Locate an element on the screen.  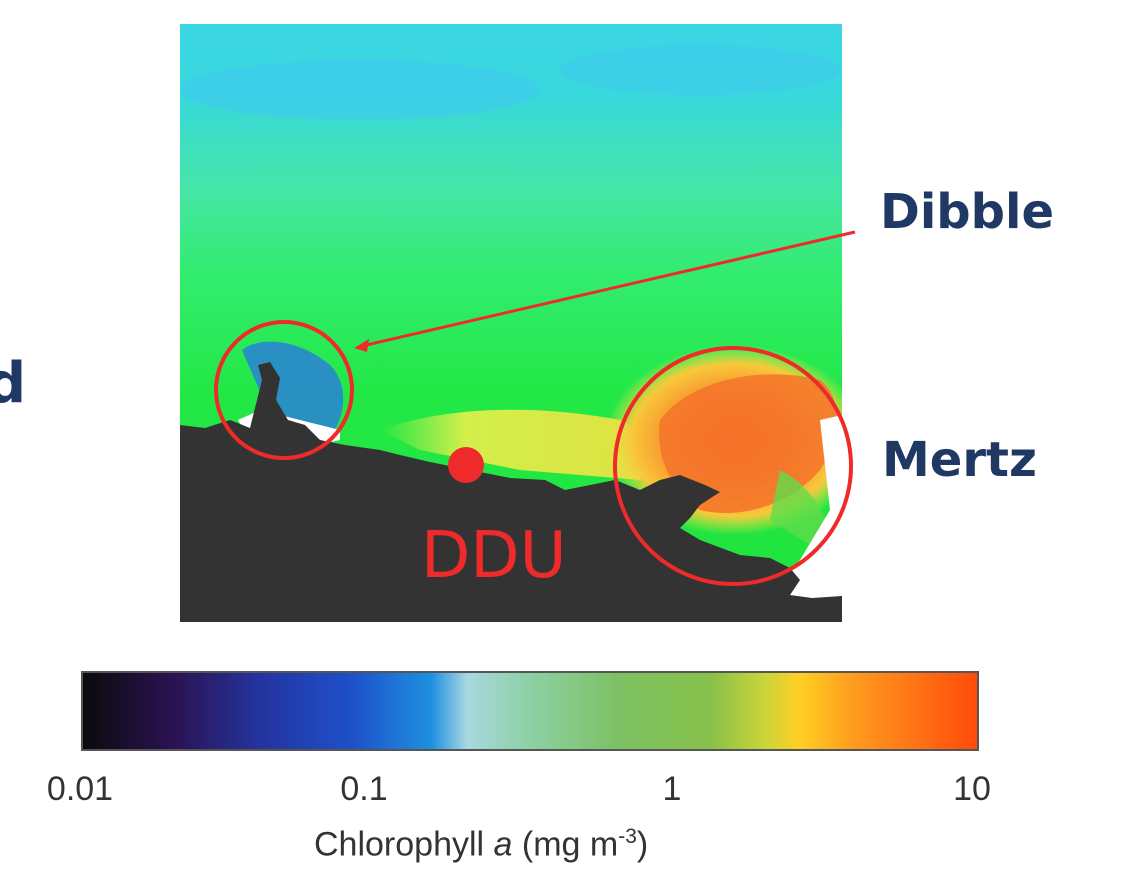
colorbar-tick-label: 0.01 is located at coordinates (80, 789).